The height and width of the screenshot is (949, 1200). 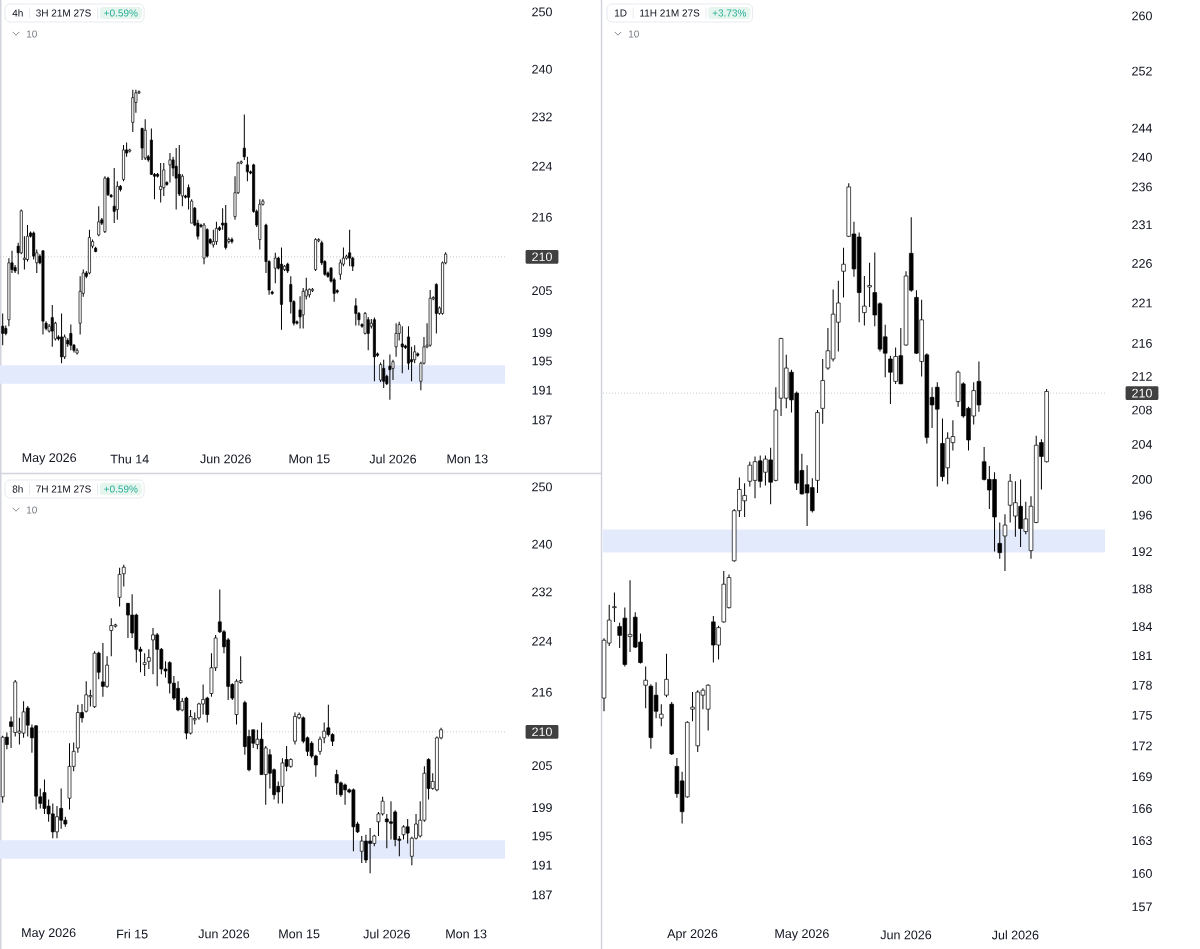 What do you see at coordinates (1142, 627) in the screenshot?
I see `y-tick-label: 184` at bounding box center [1142, 627].